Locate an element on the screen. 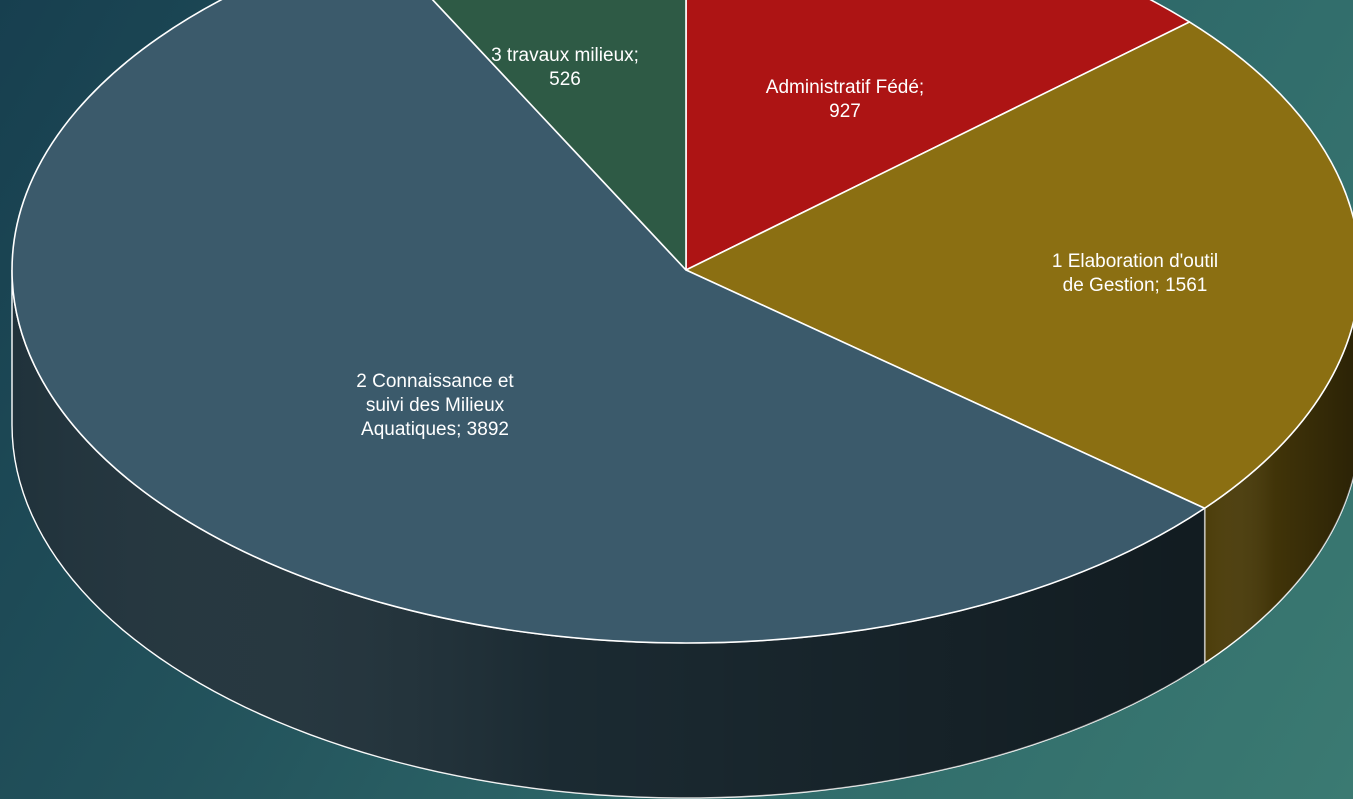 This screenshot has height=799, width=1353. pie-slice-travaux-milieux is located at coordinates (559, 135).